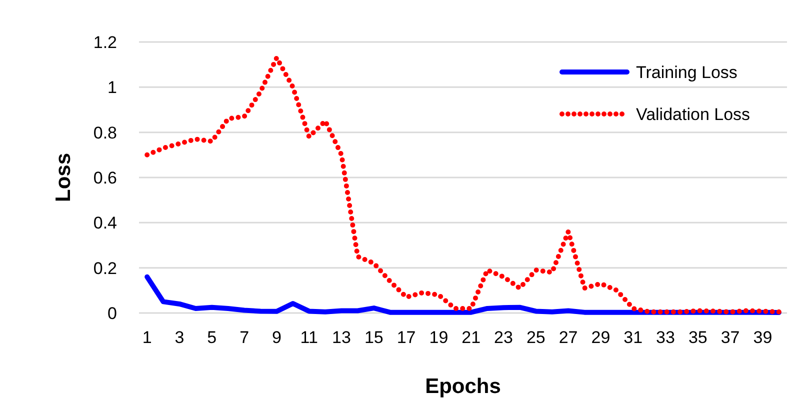 The height and width of the screenshot is (405, 804). What do you see at coordinates (687, 72) in the screenshot?
I see `legend-label: Training Loss` at bounding box center [687, 72].